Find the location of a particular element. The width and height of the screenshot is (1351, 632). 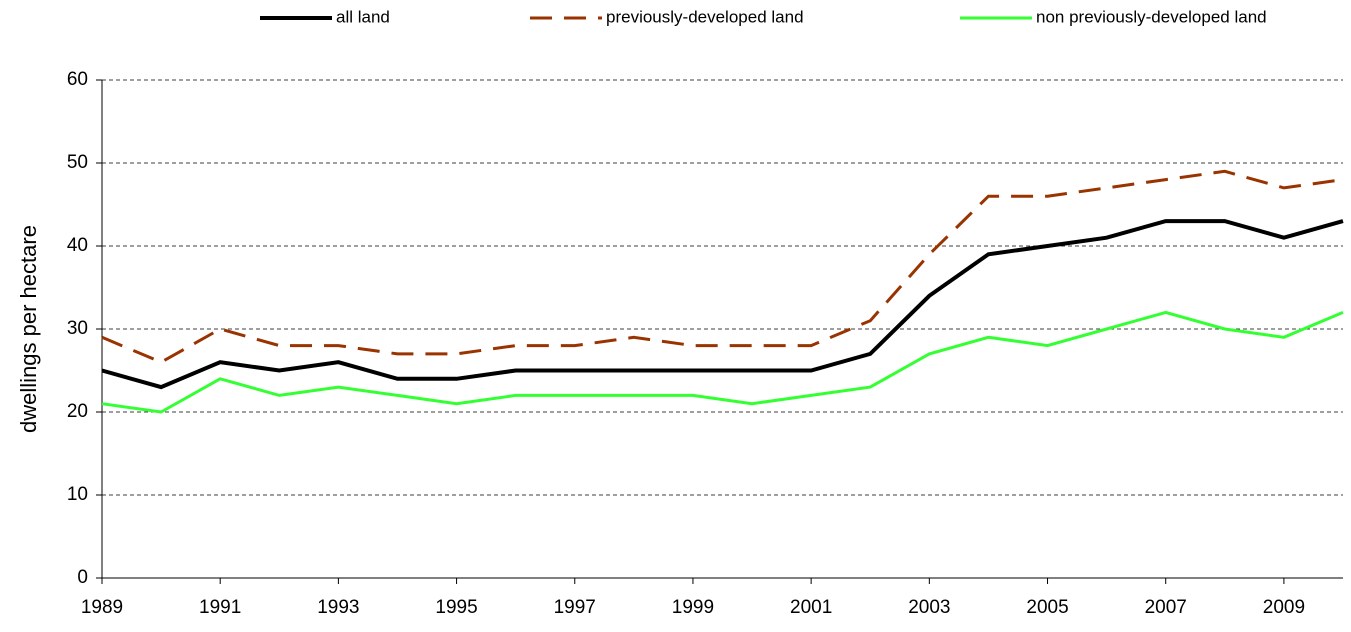

y-axis-label: dwellings per hectare is located at coordinates (28, 329).